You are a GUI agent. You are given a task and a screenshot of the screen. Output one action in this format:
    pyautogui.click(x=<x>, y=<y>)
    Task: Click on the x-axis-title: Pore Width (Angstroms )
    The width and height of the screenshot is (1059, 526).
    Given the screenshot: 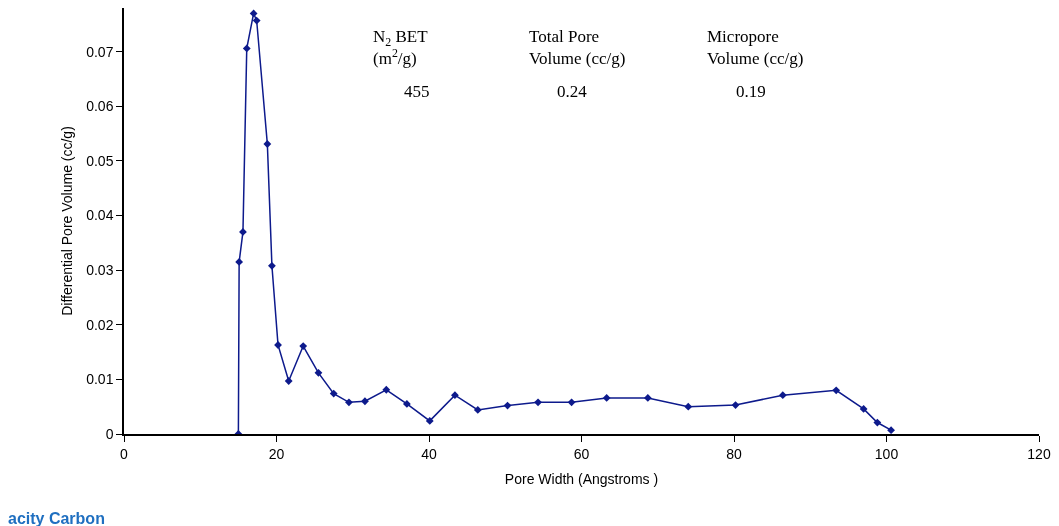 What is the action you would take?
    pyautogui.click(x=581, y=479)
    